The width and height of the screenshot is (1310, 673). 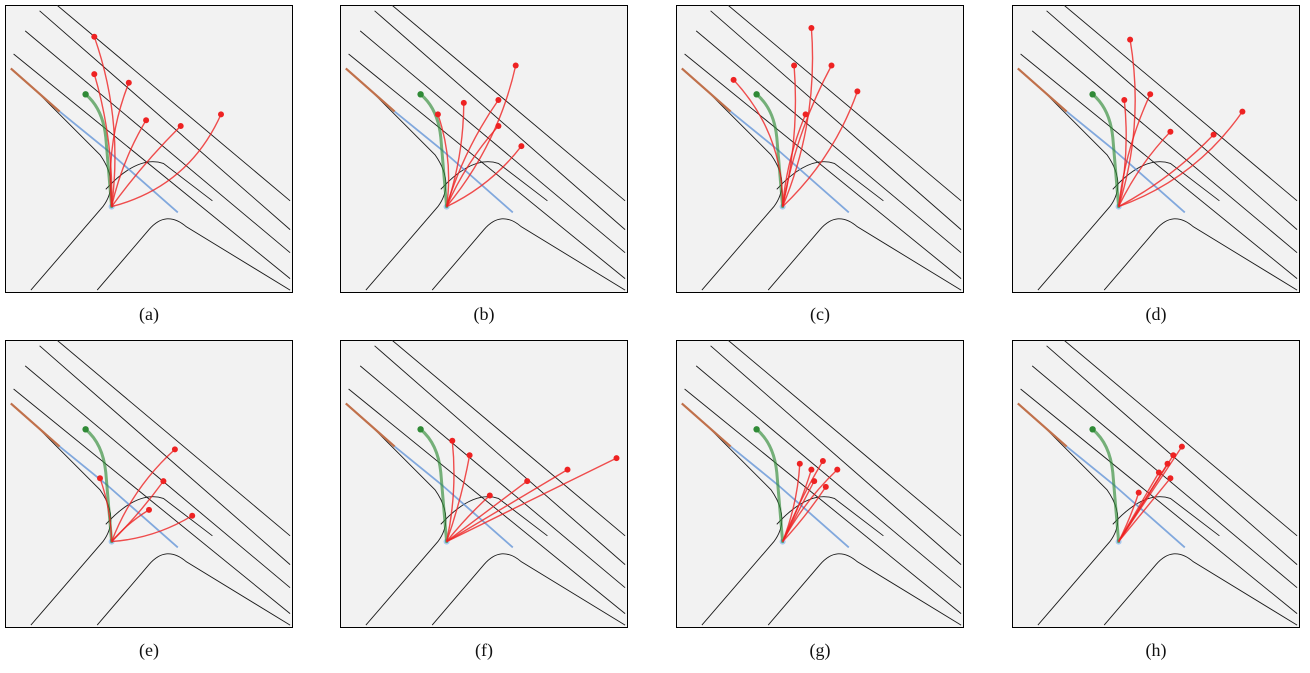 What do you see at coordinates (484, 650) in the screenshot?
I see `panel-caption: (f)` at bounding box center [484, 650].